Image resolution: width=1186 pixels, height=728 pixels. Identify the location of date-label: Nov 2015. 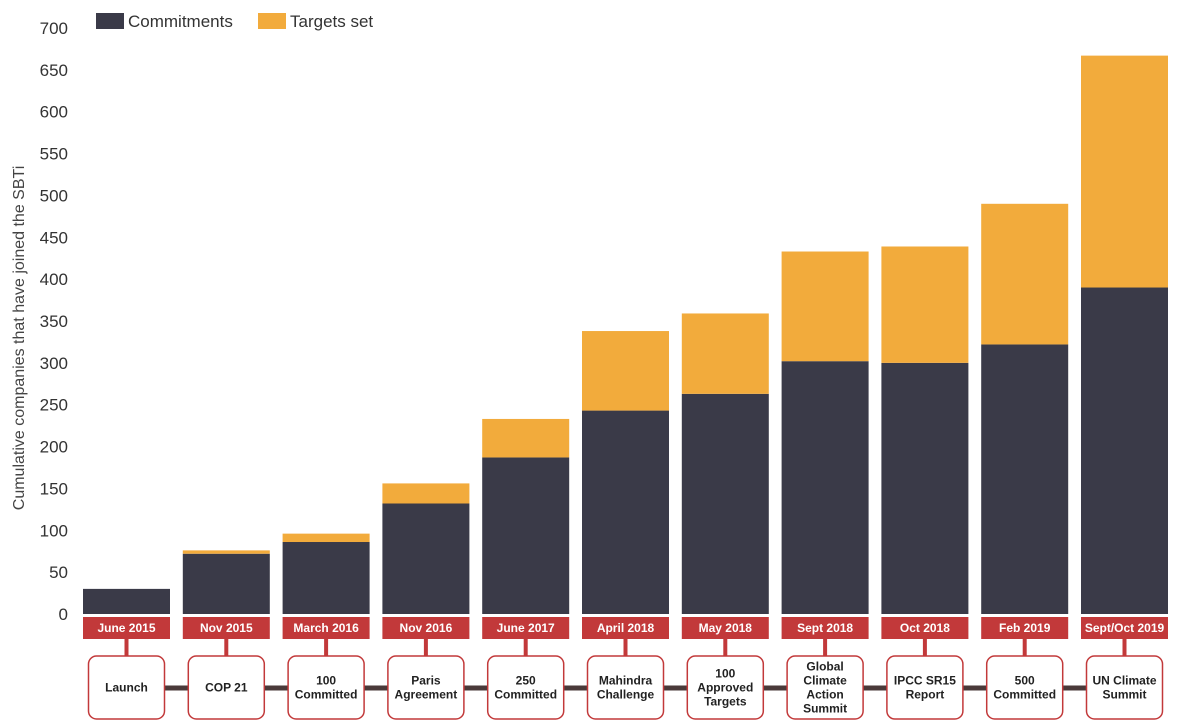
(226, 628).